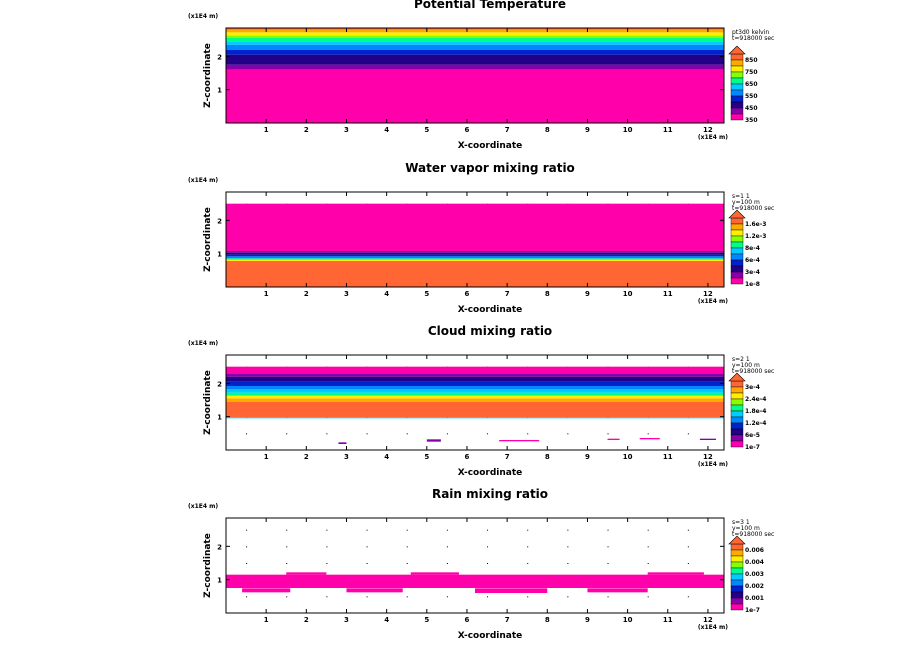 The width and height of the screenshot is (904, 654). What do you see at coordinates (752, 260) in the screenshot?
I see `colorbar-label: 6e-4` at bounding box center [752, 260].